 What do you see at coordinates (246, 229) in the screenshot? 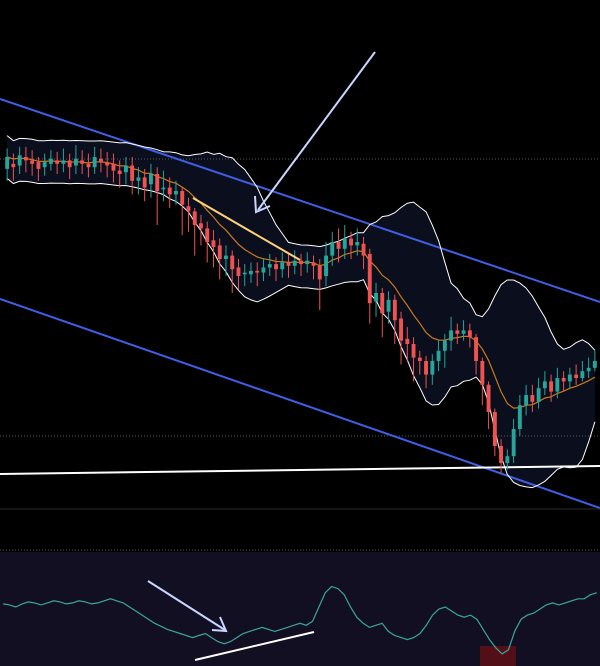
I see `trend-highlight-line` at bounding box center [246, 229].